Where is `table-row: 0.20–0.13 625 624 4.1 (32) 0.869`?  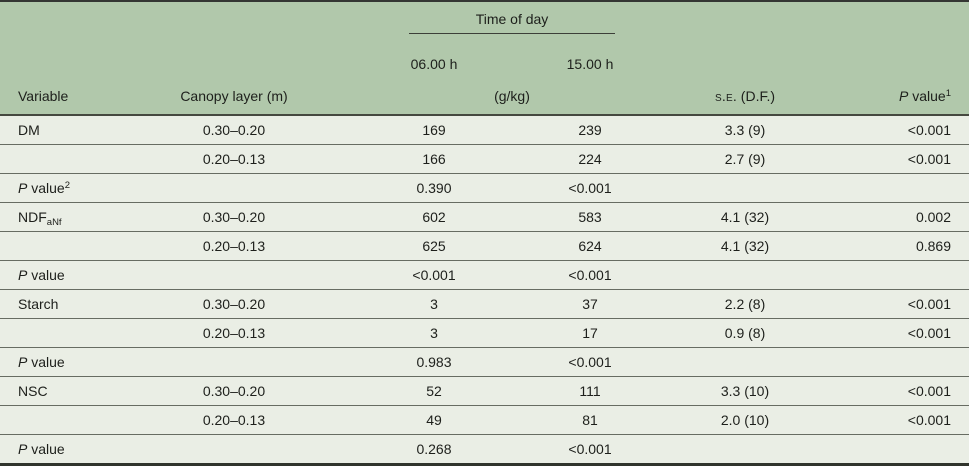 table-row: 0.20–0.13 625 624 4.1 (32) 0.869 is located at coordinates (484, 246).